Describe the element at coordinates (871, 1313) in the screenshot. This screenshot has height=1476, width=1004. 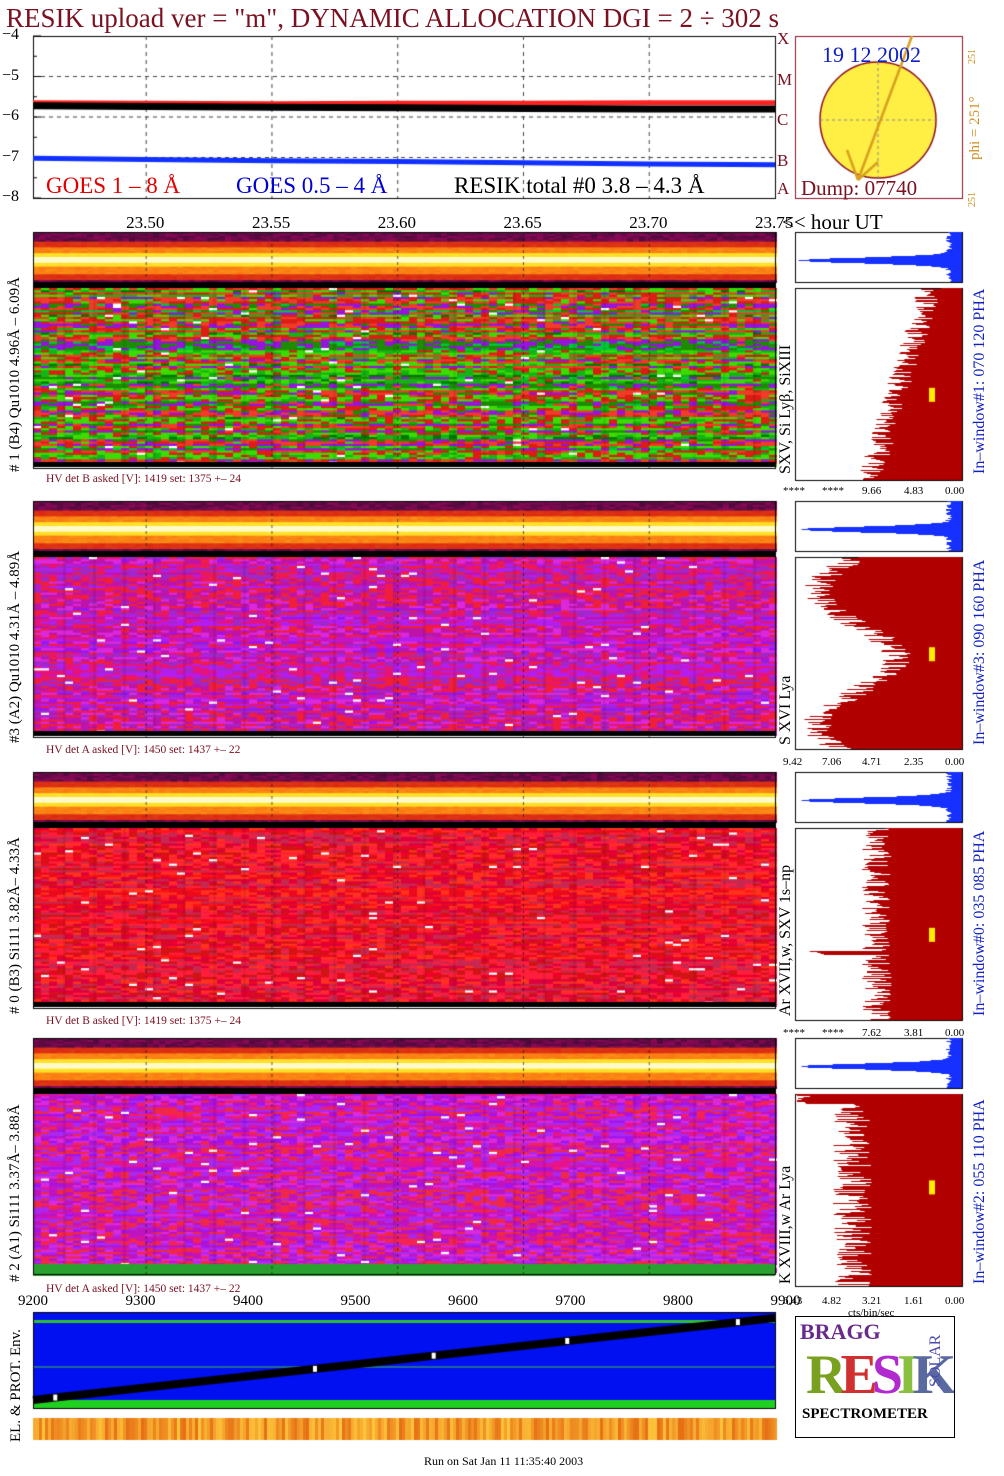
I see `channel-unit: cts/bin/sec` at that location.